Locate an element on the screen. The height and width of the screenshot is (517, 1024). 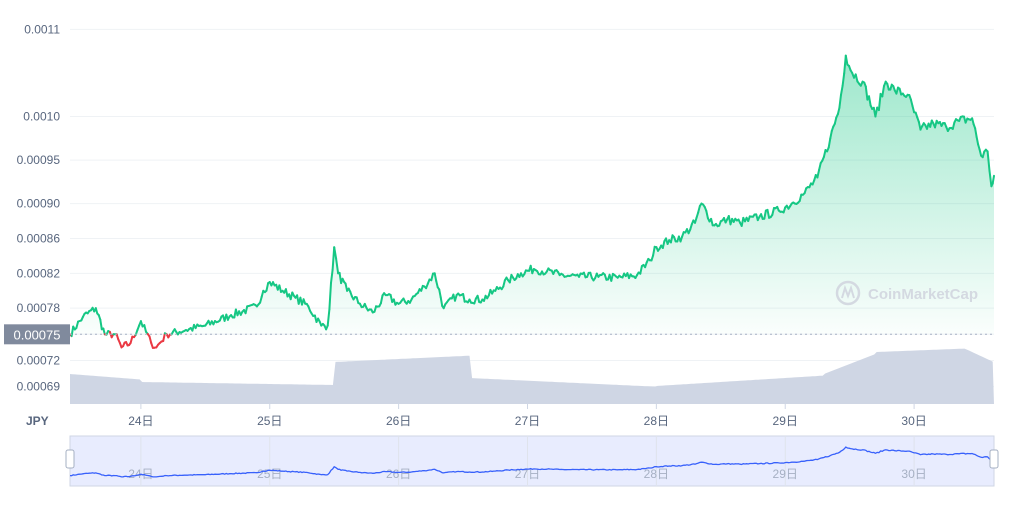
navigator-tick-label: 29日 is located at coordinates (785, 474).